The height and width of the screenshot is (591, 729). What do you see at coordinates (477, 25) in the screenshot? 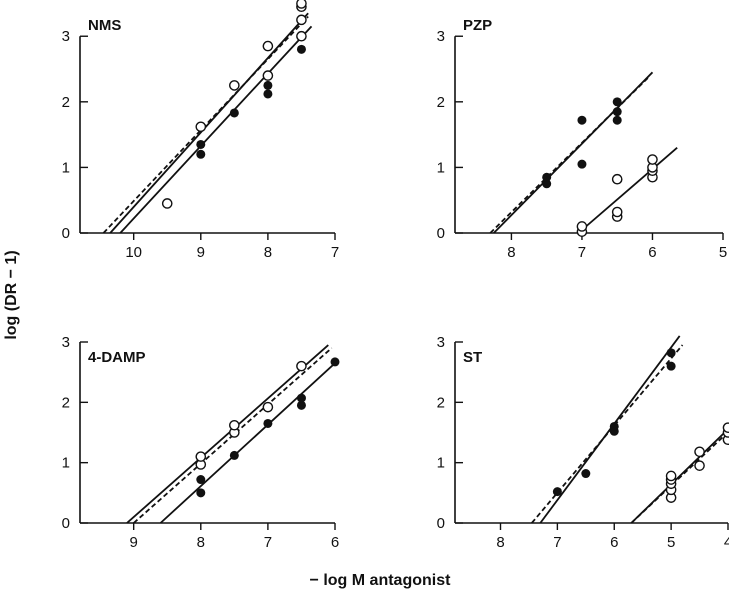
I see `panel-title: PZP` at bounding box center [477, 25].